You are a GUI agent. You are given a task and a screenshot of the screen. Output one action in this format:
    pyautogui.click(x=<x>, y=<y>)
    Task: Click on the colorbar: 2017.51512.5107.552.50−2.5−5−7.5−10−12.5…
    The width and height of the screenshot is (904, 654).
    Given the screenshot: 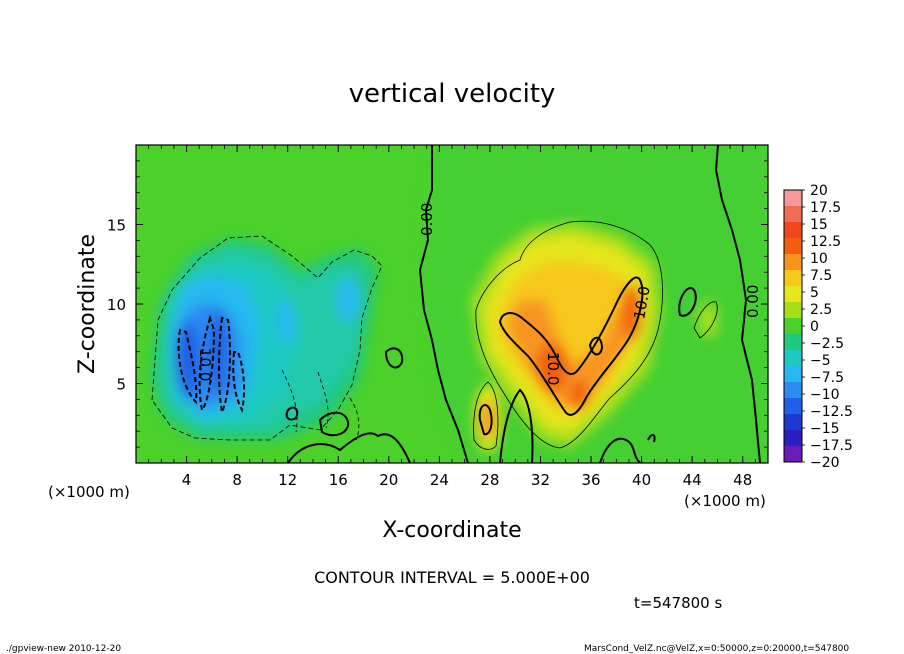 What is the action you would take?
    pyautogui.click(x=818, y=327)
    